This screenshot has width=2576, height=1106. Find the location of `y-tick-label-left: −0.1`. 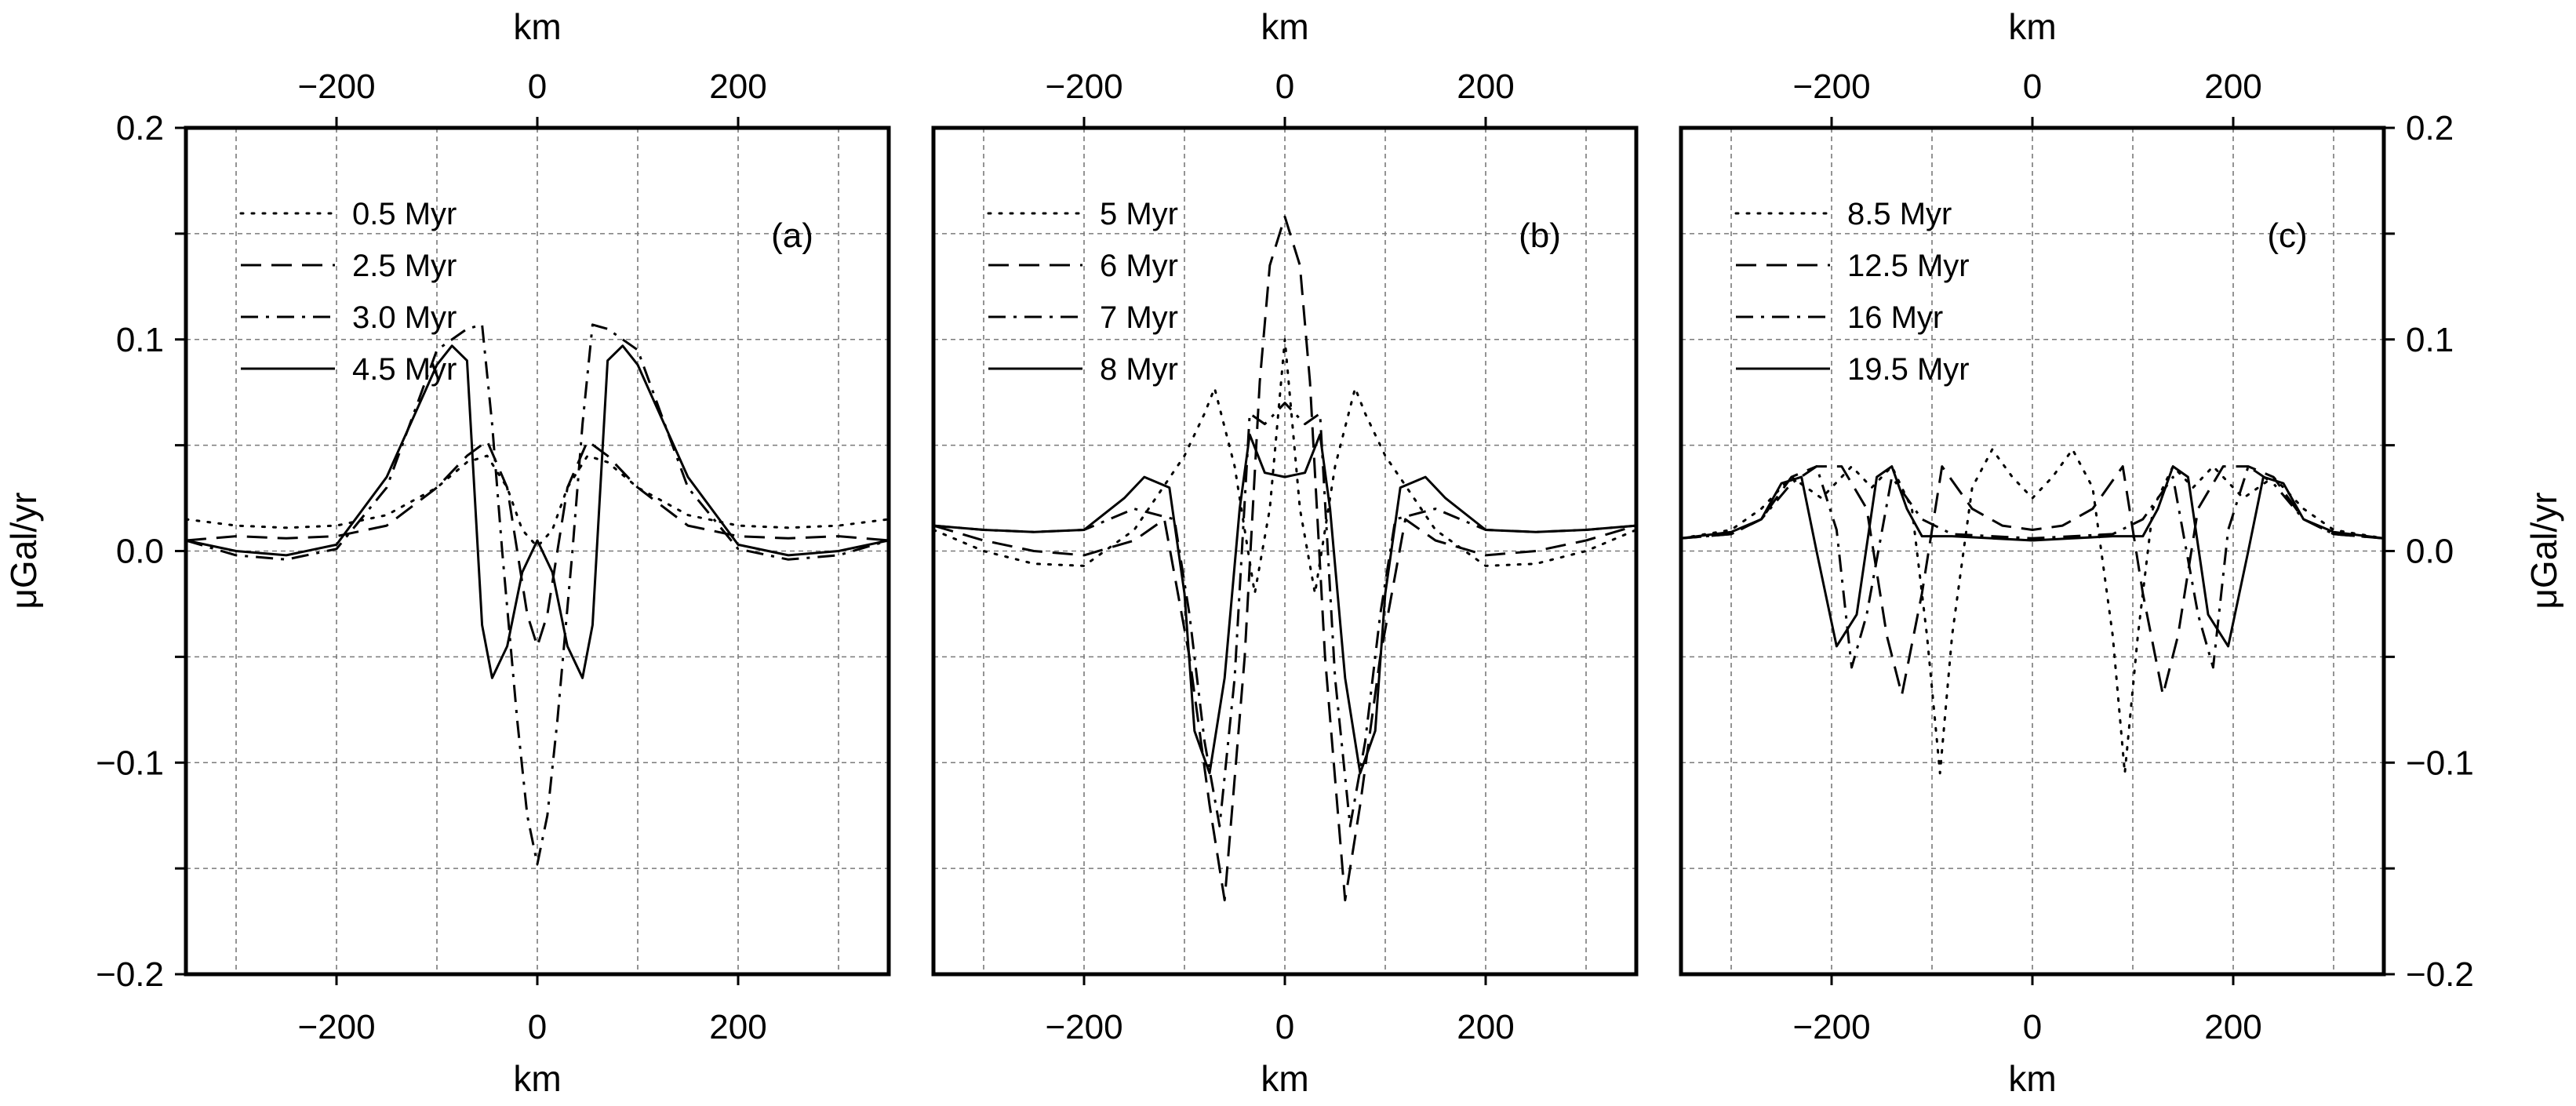

y-tick-label-left: −0.1 is located at coordinates (130, 763).